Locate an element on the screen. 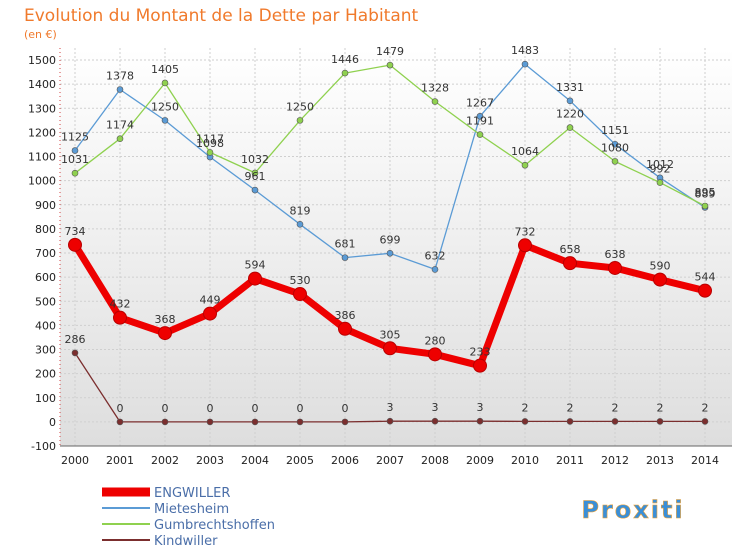  x-tick-label: 2012 is located at coordinates (615, 460).